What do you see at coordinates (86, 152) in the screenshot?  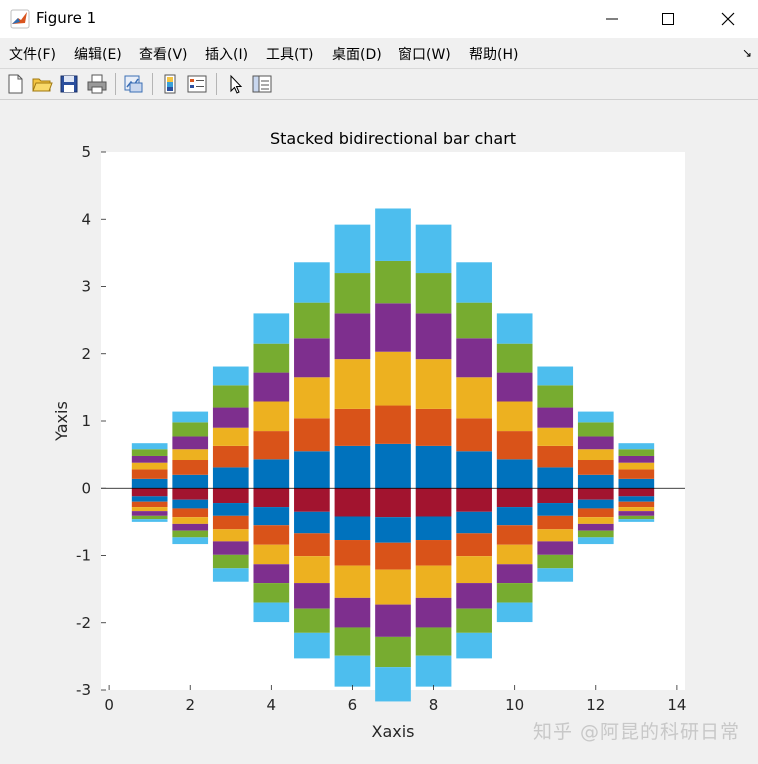 I see `y-tick-label: 5` at bounding box center [86, 152].